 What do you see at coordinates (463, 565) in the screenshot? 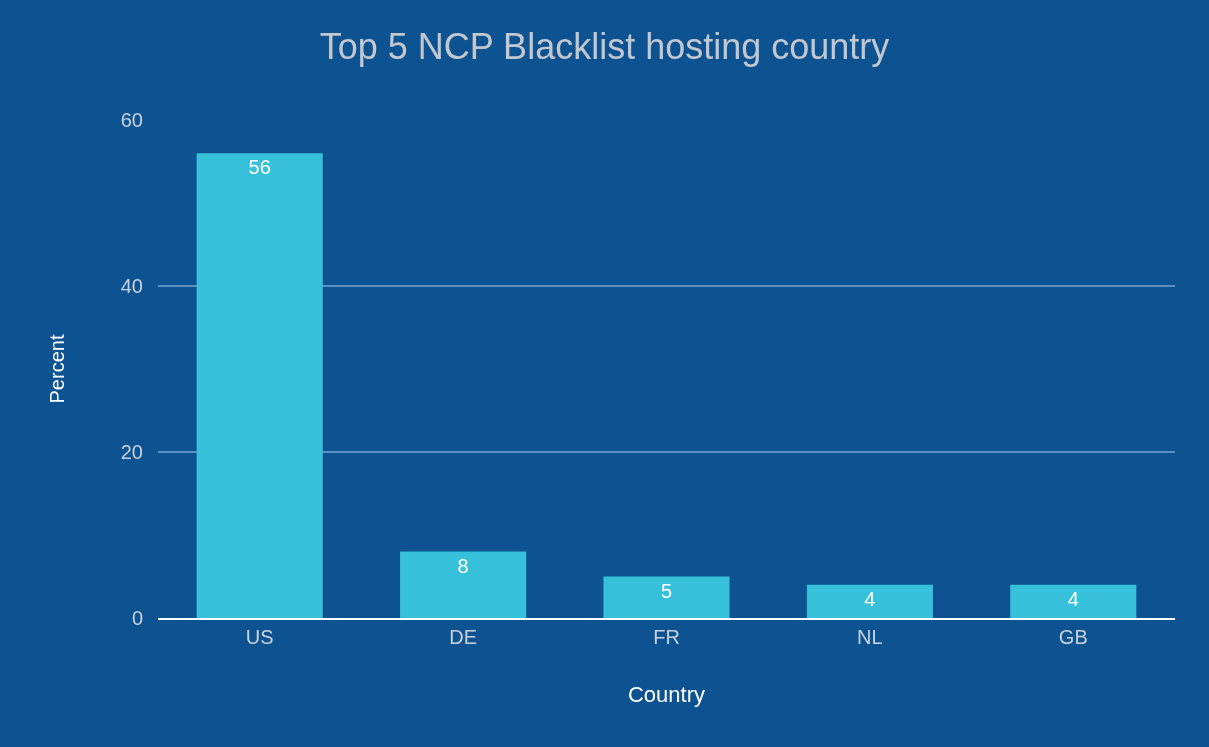
I see `data-label: 8` at bounding box center [463, 565].